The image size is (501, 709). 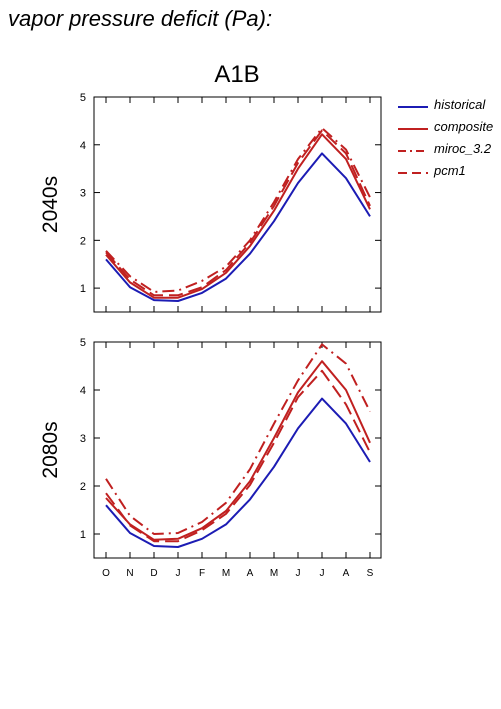 I want to click on page-title: vapor pressure deficit (Pa):, so click(x=140, y=18).